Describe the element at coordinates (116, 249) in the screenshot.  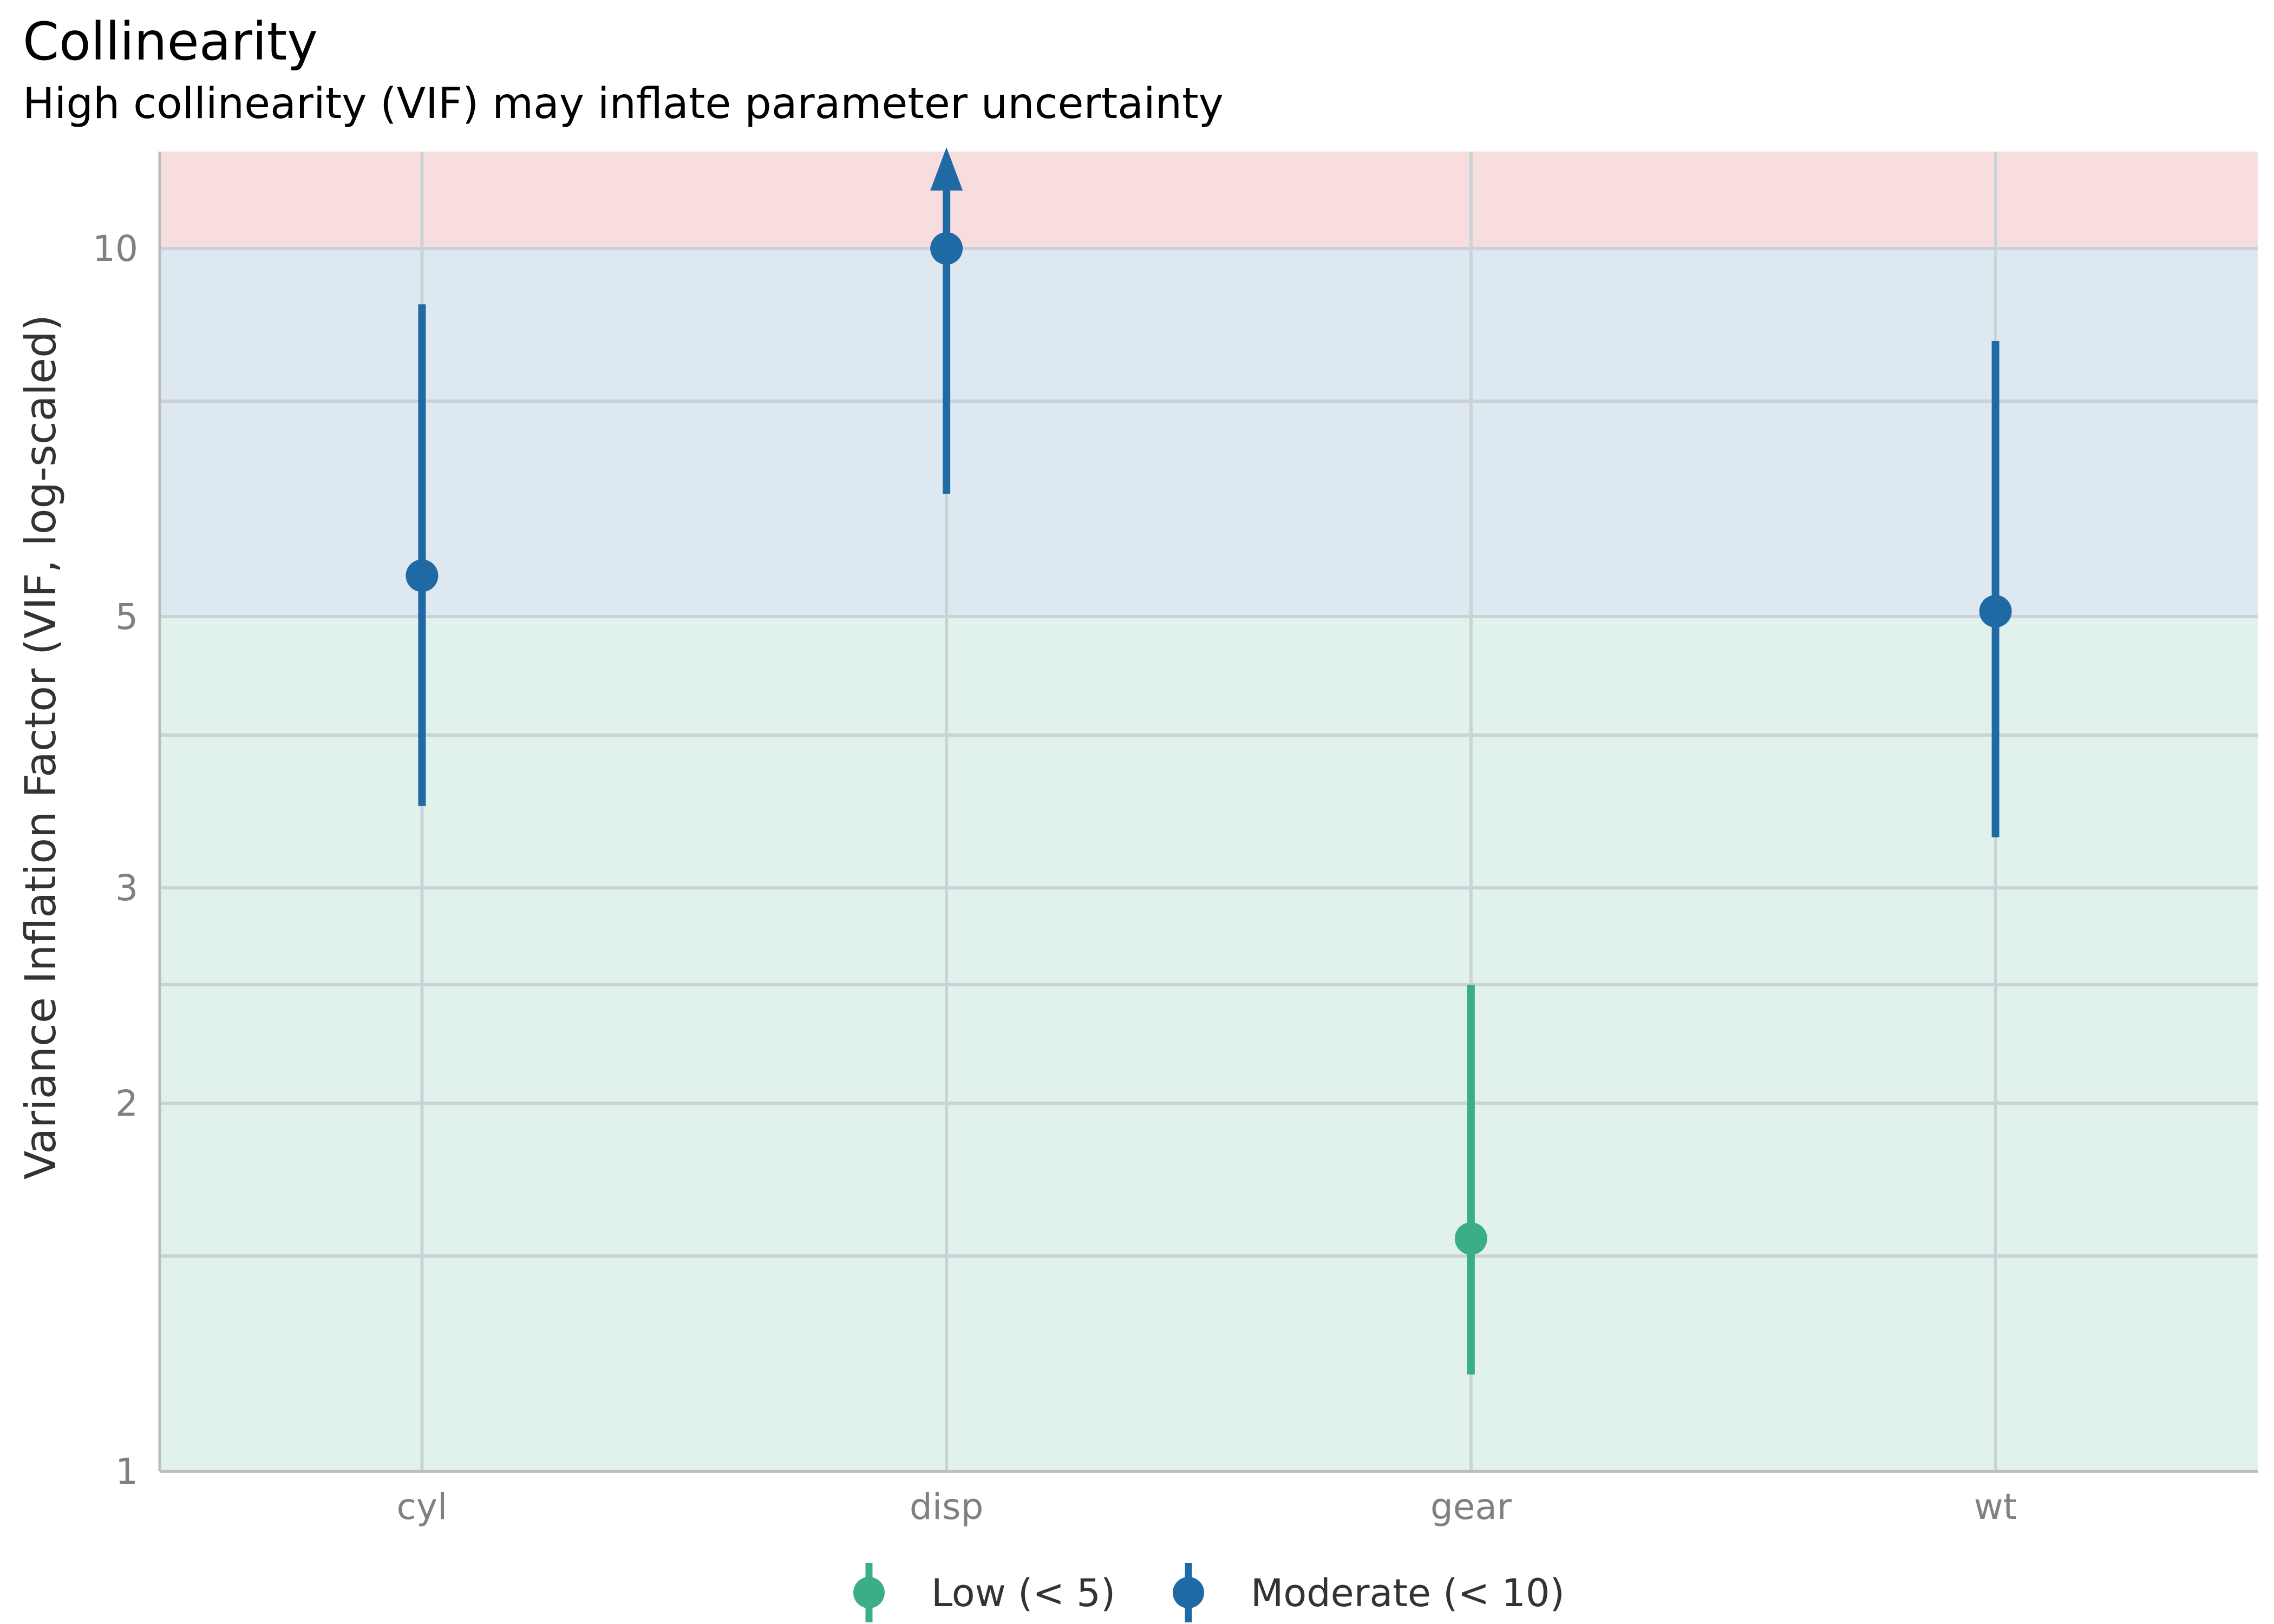
I see `y-tick-label: 10` at that location.